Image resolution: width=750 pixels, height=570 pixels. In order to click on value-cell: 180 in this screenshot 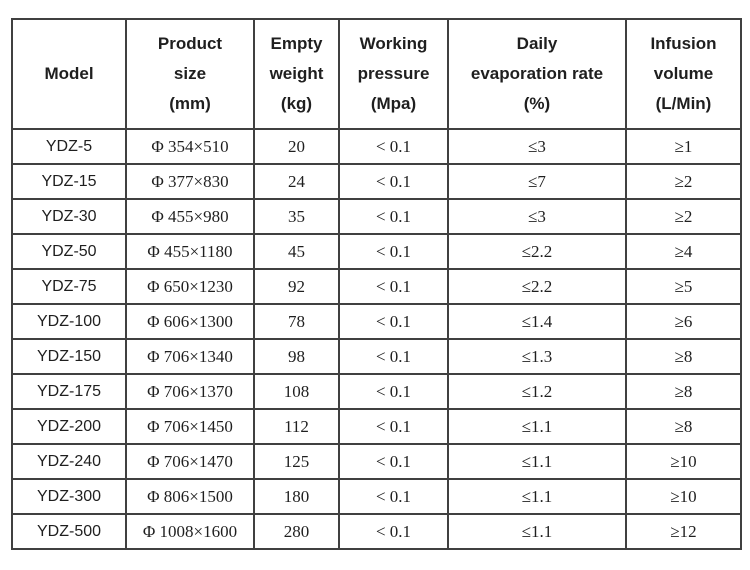, I will do `click(296, 496)`.